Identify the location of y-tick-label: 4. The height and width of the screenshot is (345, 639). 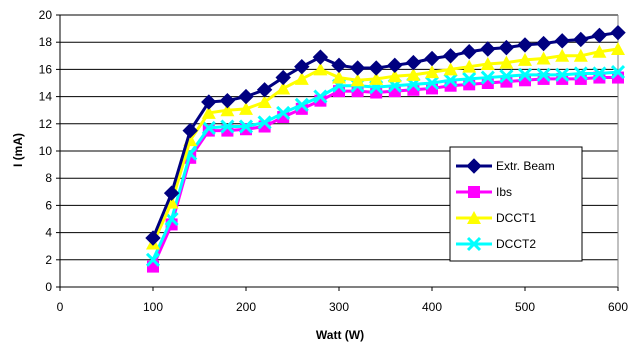
(48, 233).